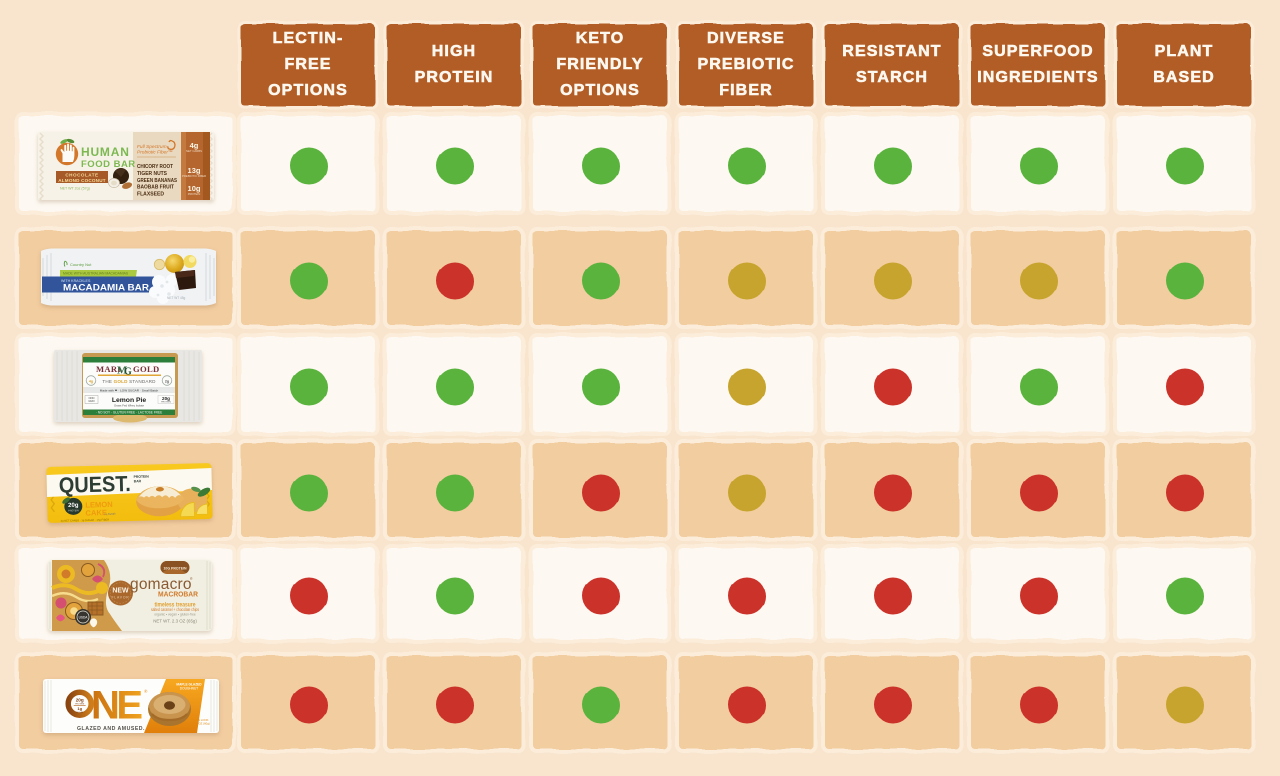 This screenshot has height=776, width=1280. Describe the element at coordinates (75, 189) in the screenshot. I see `svg-text: NET WT 2oz (57g)` at that location.